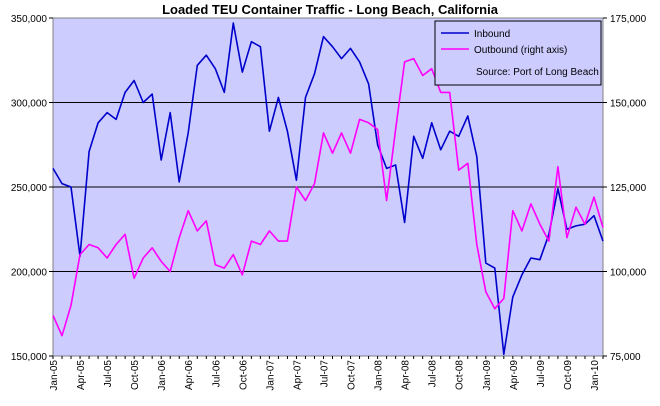  What do you see at coordinates (625, 357) in the screenshot?
I see `right-tick-label: 75,000` at bounding box center [625, 357].